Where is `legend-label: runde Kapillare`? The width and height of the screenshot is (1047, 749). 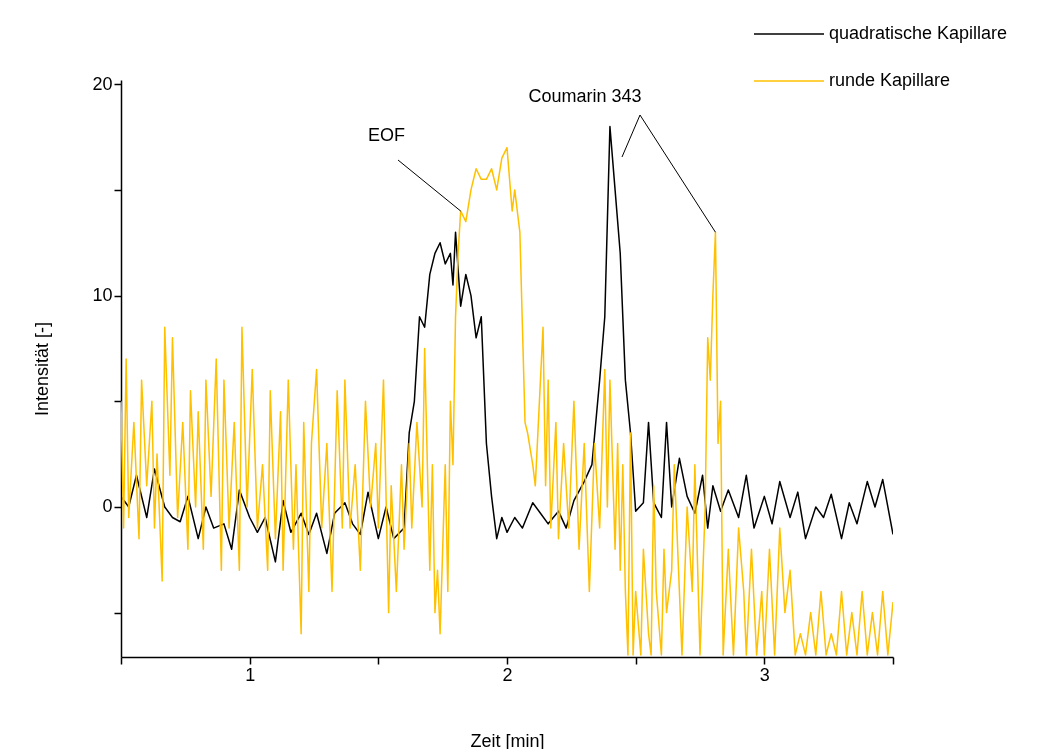
legend-label: runde Kapillare is located at coordinates (890, 80).